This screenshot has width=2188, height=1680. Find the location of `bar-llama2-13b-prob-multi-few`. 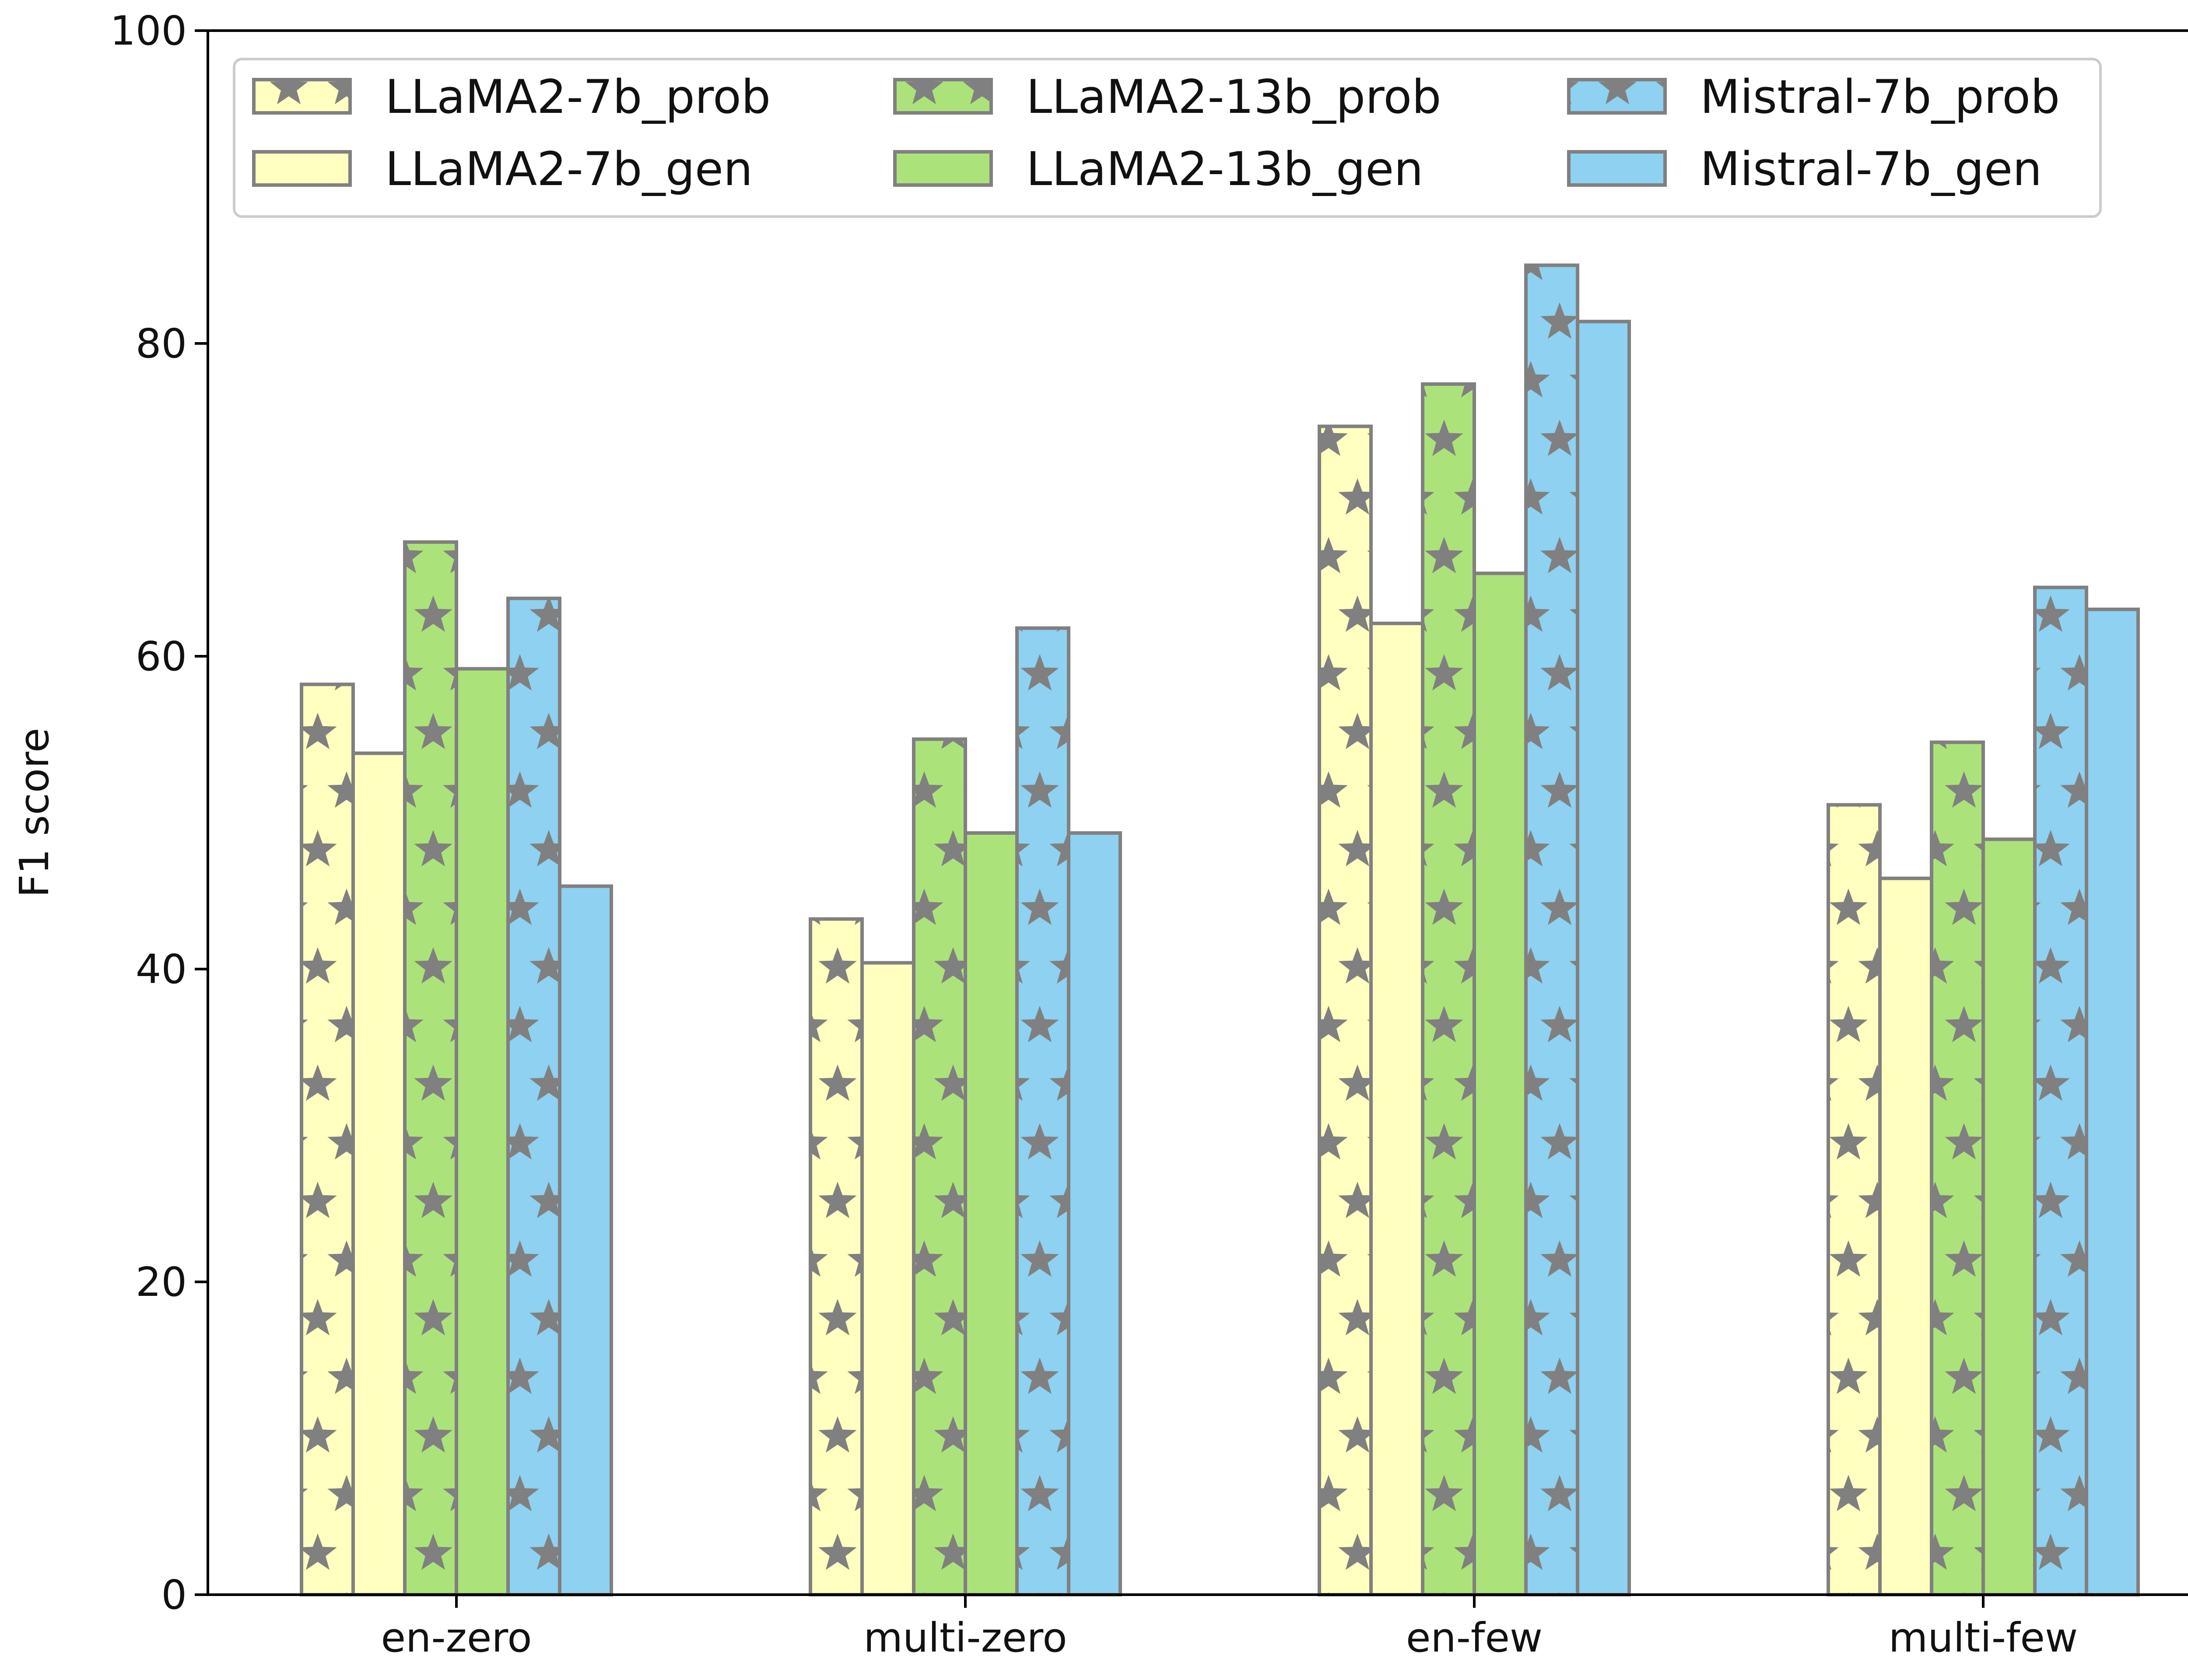

bar-llama2-13b-prob-multi-few is located at coordinates (1958, 1168).